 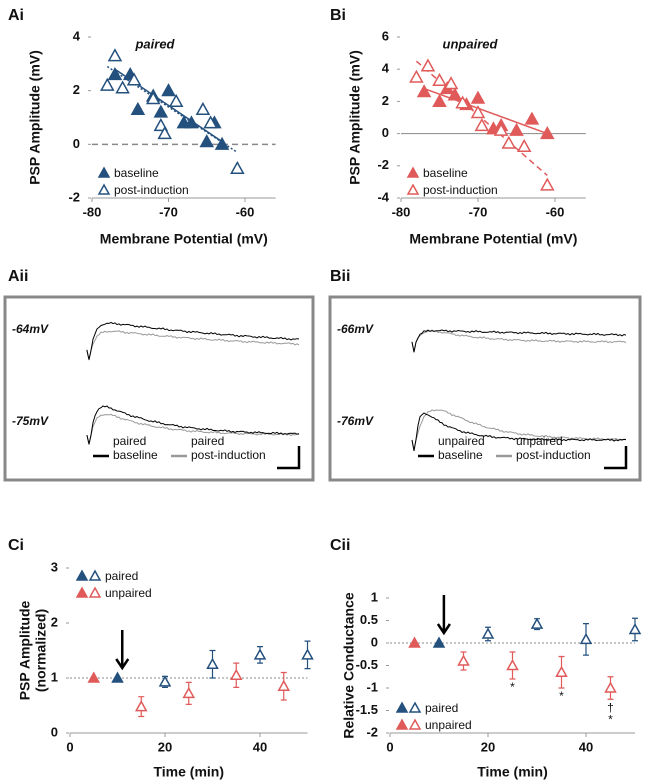 I want to click on panel-label: Bi, so click(x=338, y=15).